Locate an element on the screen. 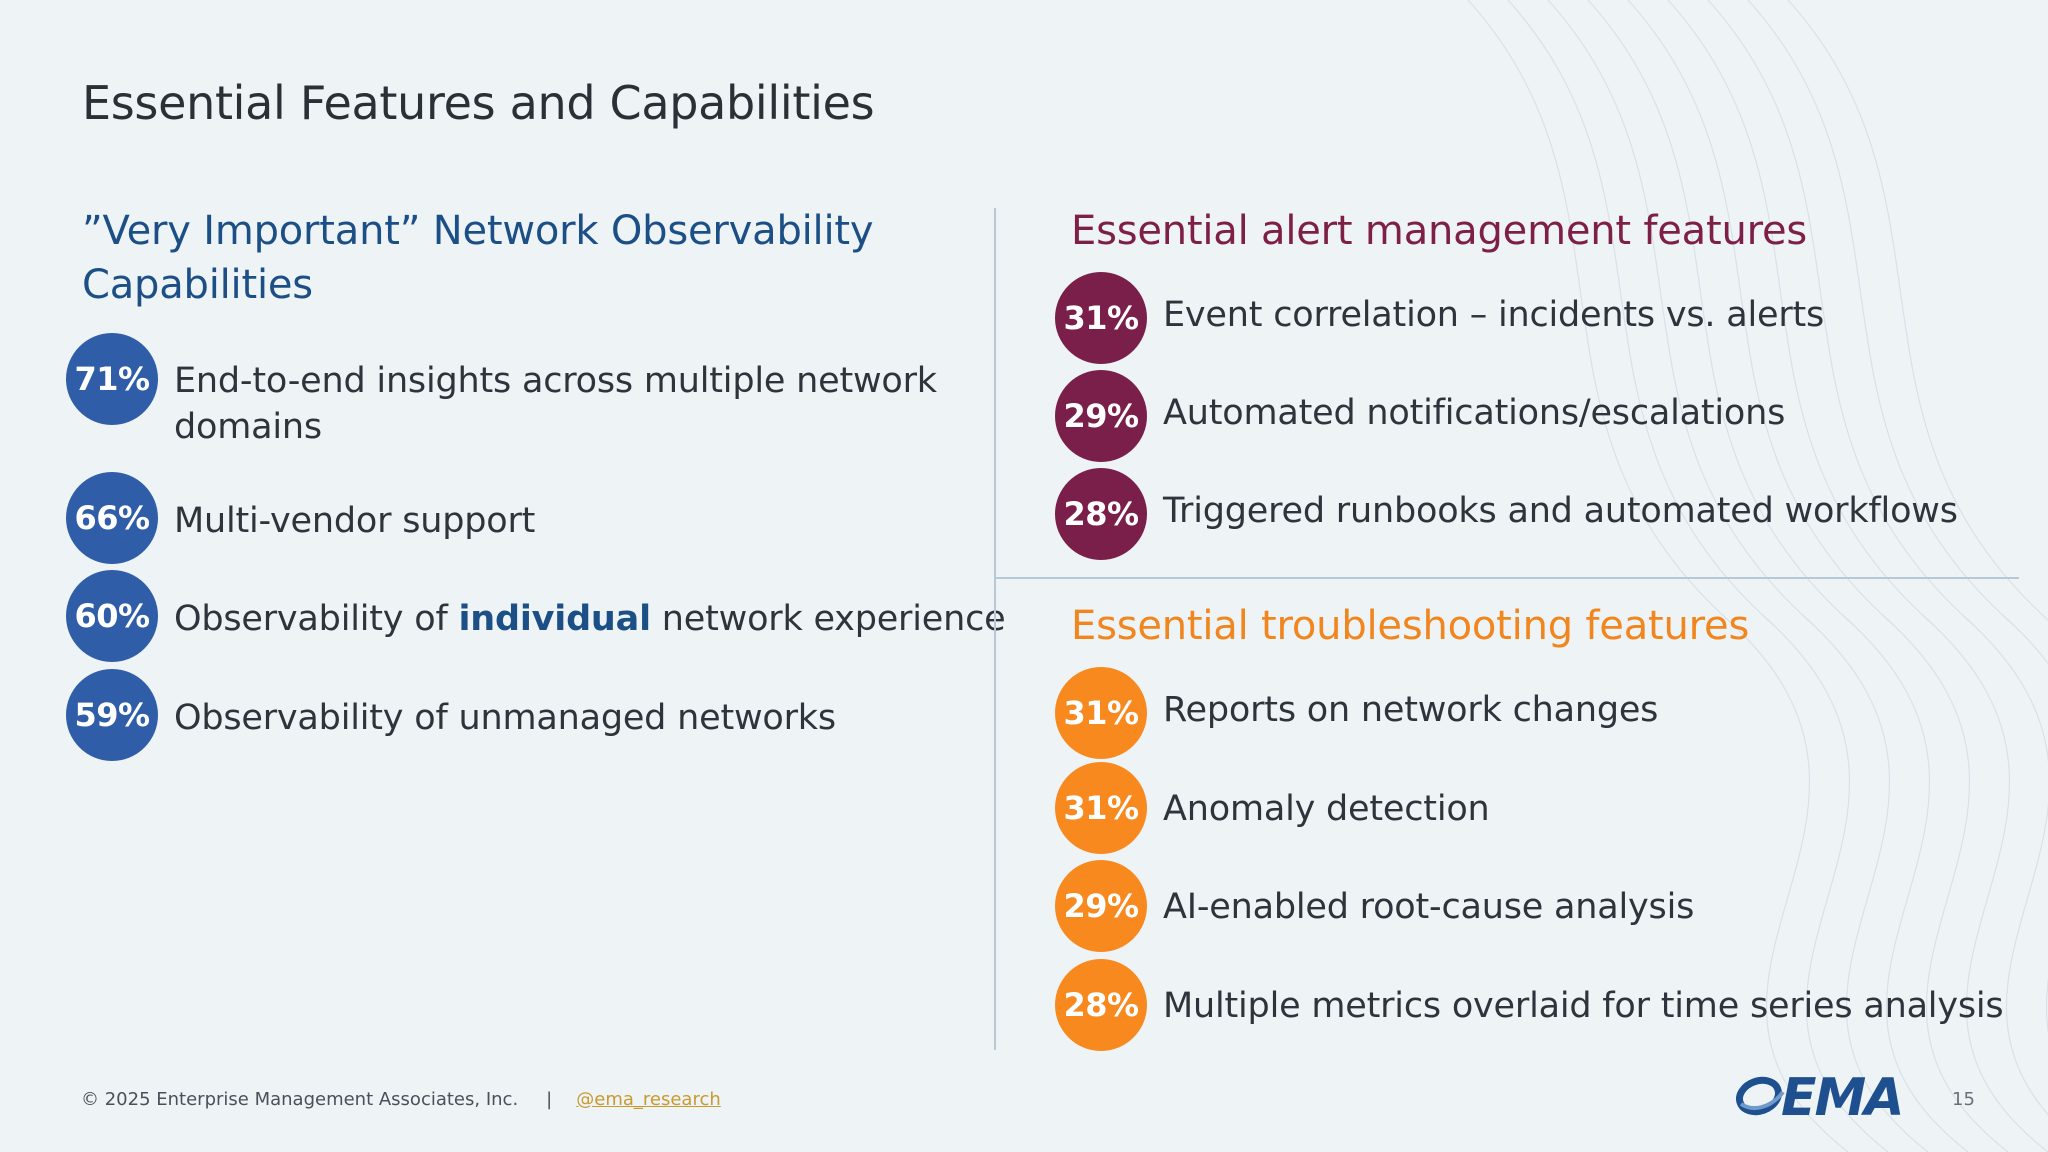 This screenshot has height=1152, width=2048. item-label-post: network experience is located at coordinates (828, 619).